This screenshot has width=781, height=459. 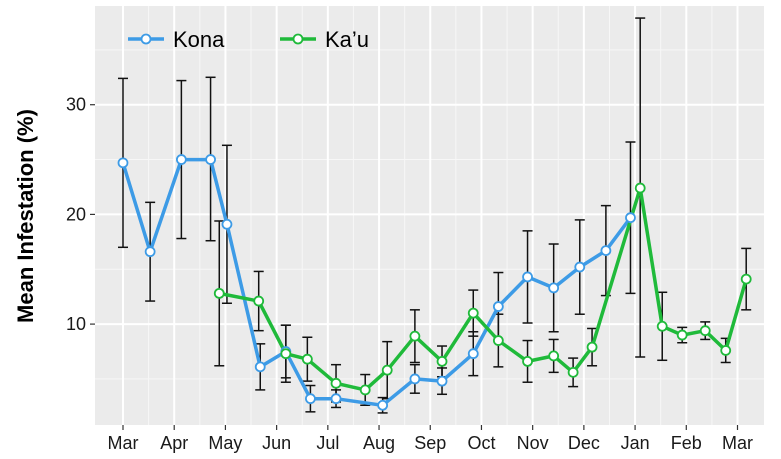 What do you see at coordinates (199, 39) in the screenshot?
I see `legend-label: Kona` at bounding box center [199, 39].